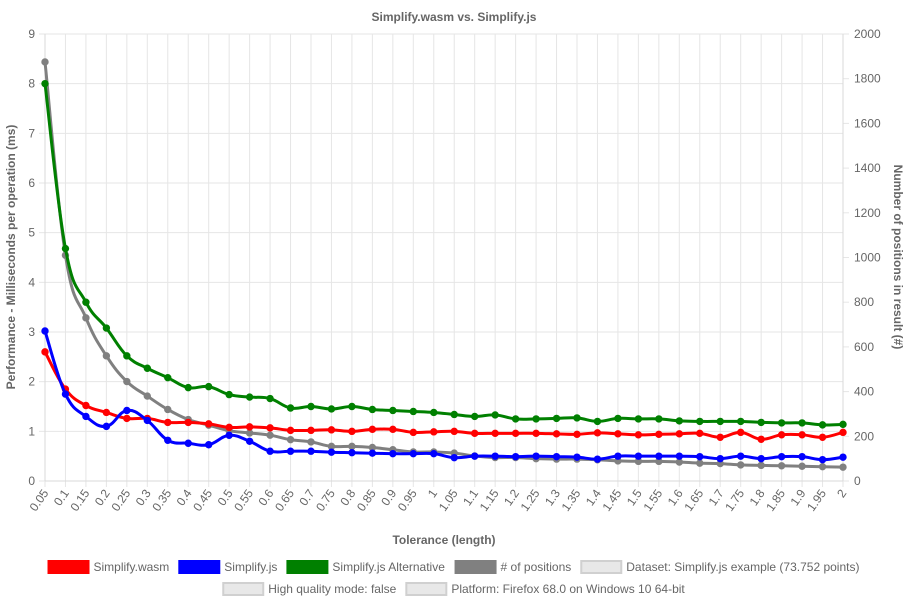 The width and height of the screenshot is (909, 606). Describe the element at coordinates (332, 589) in the screenshot. I see `legend-label: High quality mode: false` at that location.